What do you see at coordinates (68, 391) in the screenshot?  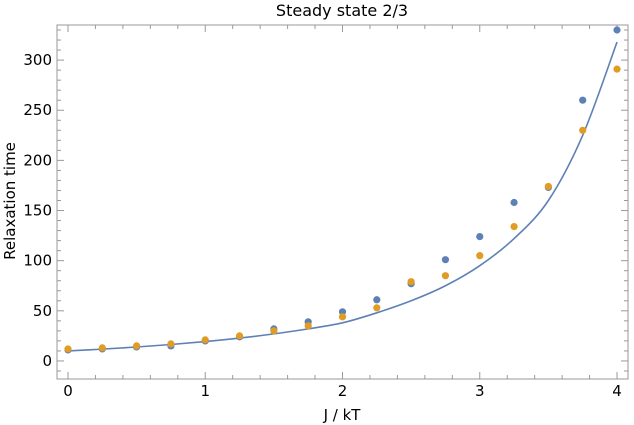 I see `x-tick-label: 0` at bounding box center [68, 391].